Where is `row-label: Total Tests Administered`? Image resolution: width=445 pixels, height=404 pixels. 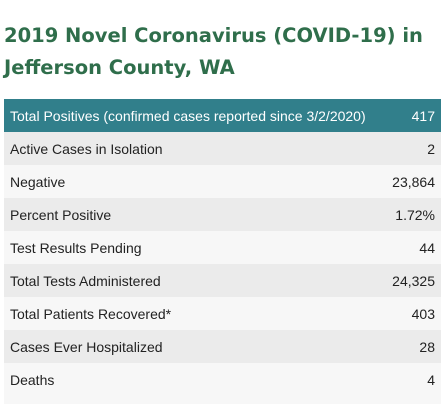 row-label: Total Tests Administered is located at coordinates (194, 280).